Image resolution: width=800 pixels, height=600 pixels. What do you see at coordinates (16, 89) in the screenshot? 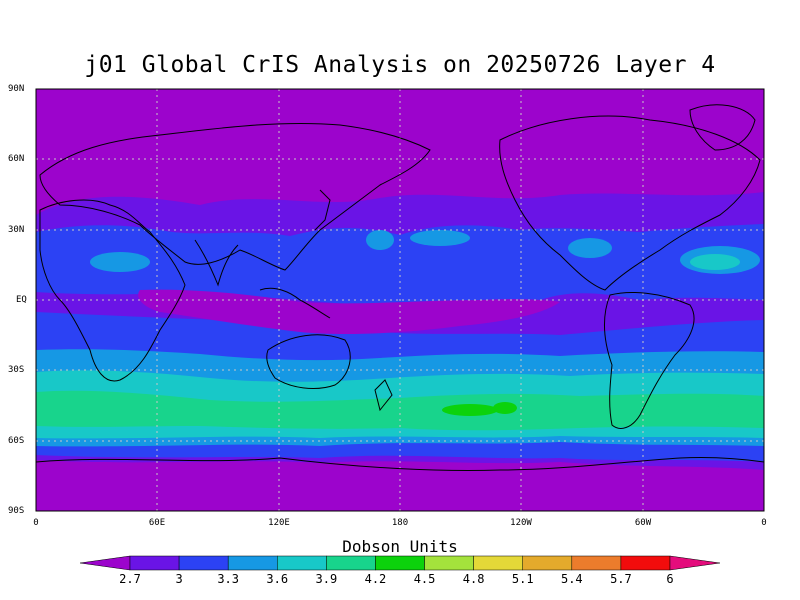
I see `lat-label: 90N` at bounding box center [16, 89].